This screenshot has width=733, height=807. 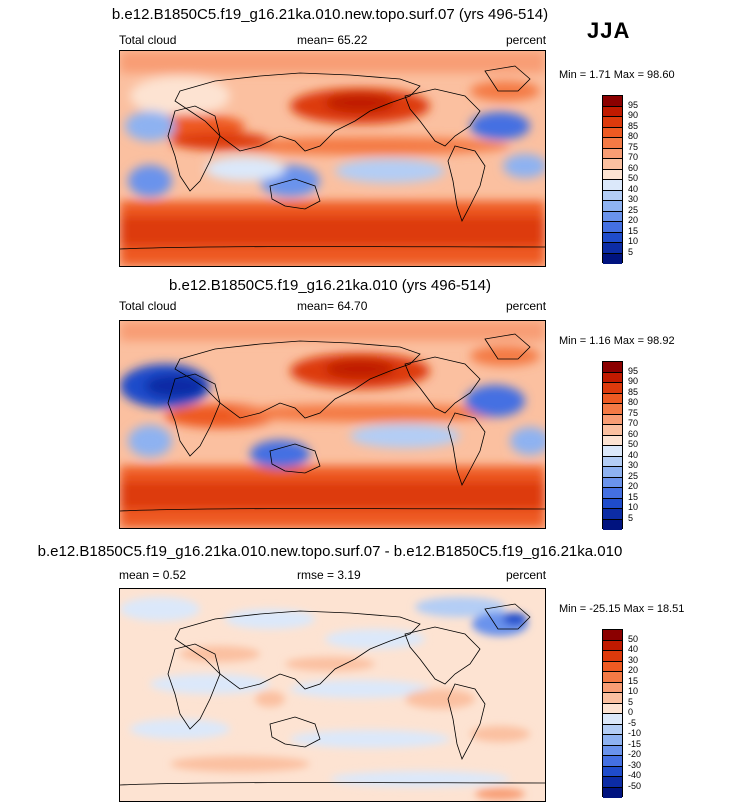 I want to click on colorbar-tick-label: -40, so click(x=635, y=775).